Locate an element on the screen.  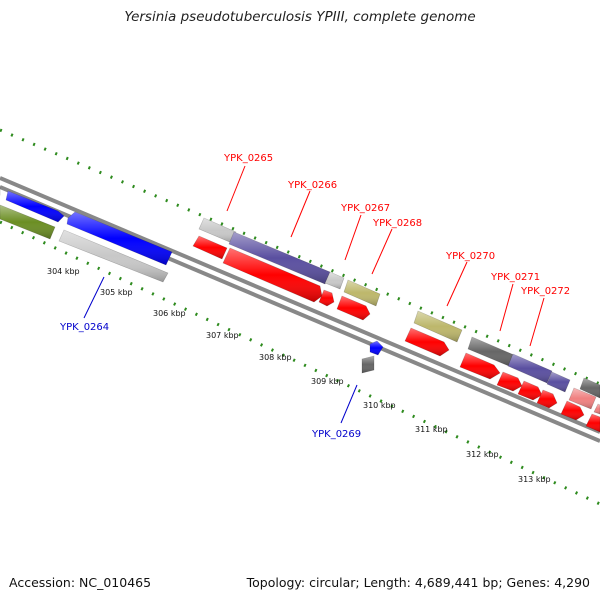
accession-text: Accession: NC_010465 is located at coordinates (80, 582).